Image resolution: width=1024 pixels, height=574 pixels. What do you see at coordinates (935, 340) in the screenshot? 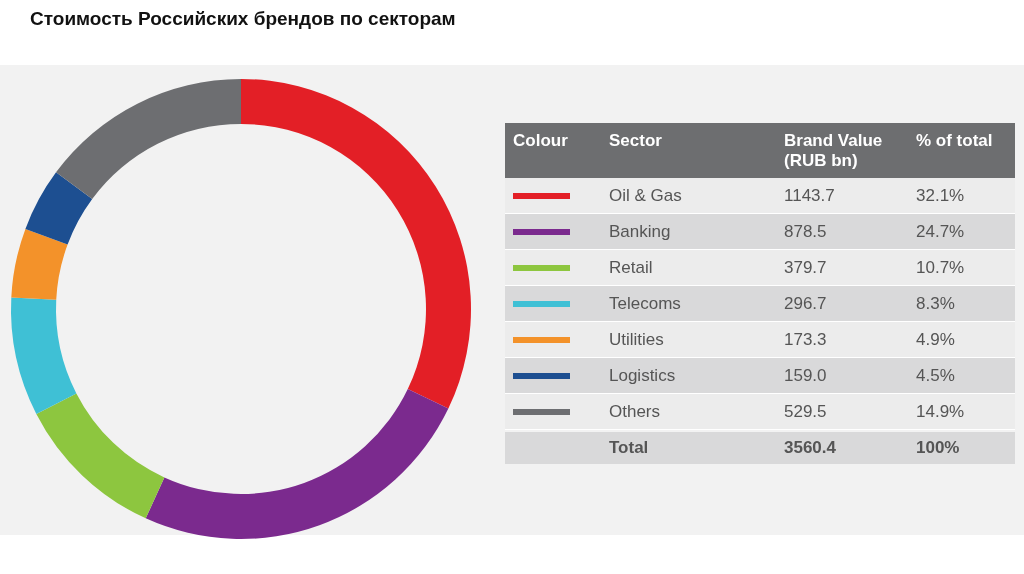
I see `text: 4.9%` at bounding box center [935, 340].